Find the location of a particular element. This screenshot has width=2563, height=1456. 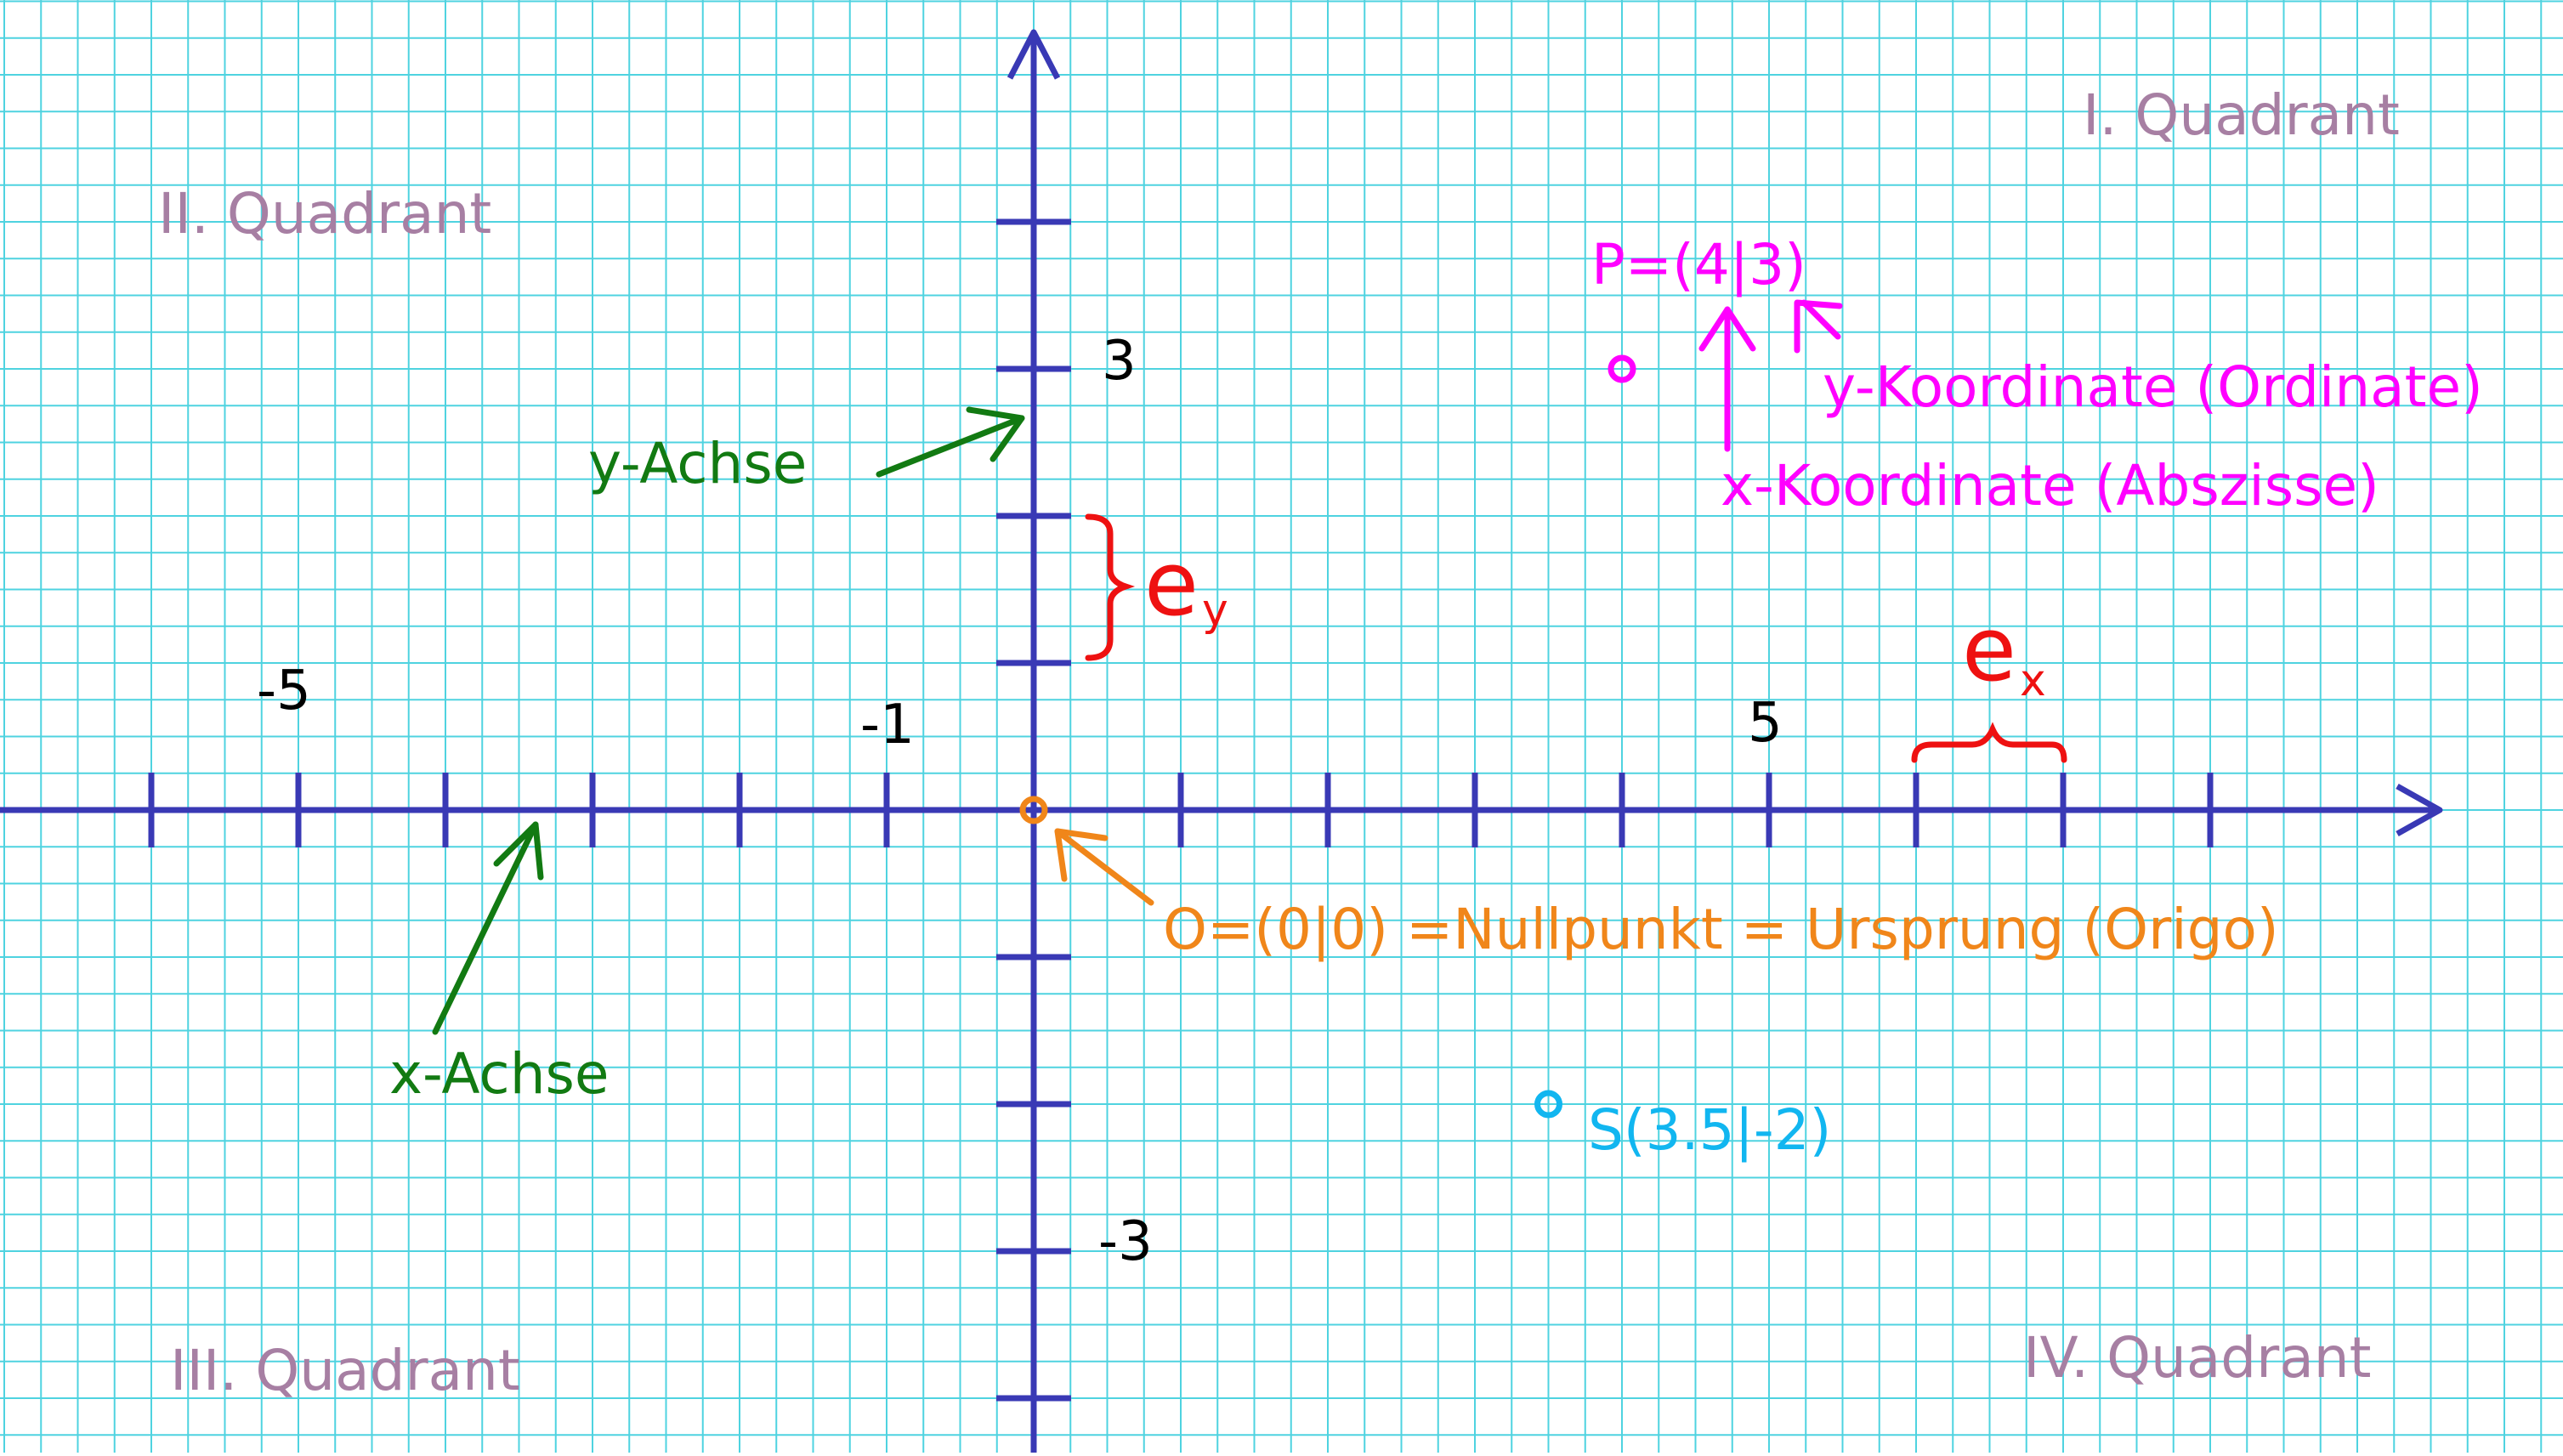

point-p-marker is located at coordinates (1622, 369).